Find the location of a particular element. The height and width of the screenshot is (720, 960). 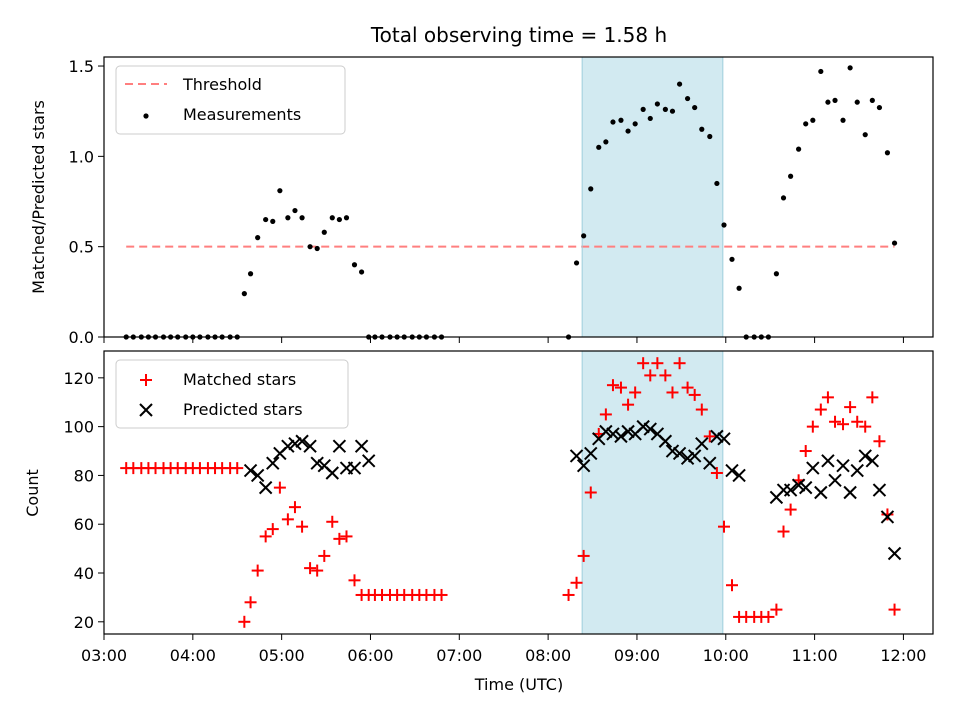

x-tick-label: 09:00 is located at coordinates (637, 655).